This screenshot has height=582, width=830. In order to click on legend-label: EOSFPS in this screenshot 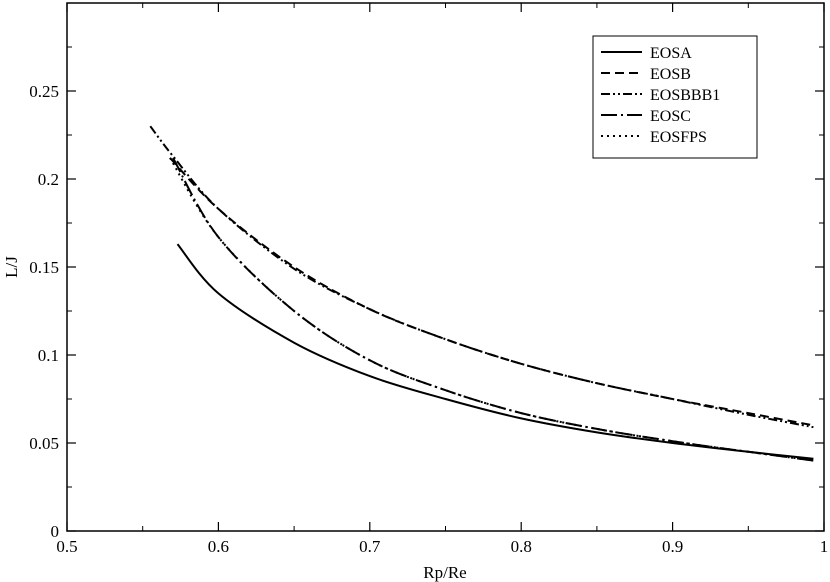, I will do `click(678, 137)`.